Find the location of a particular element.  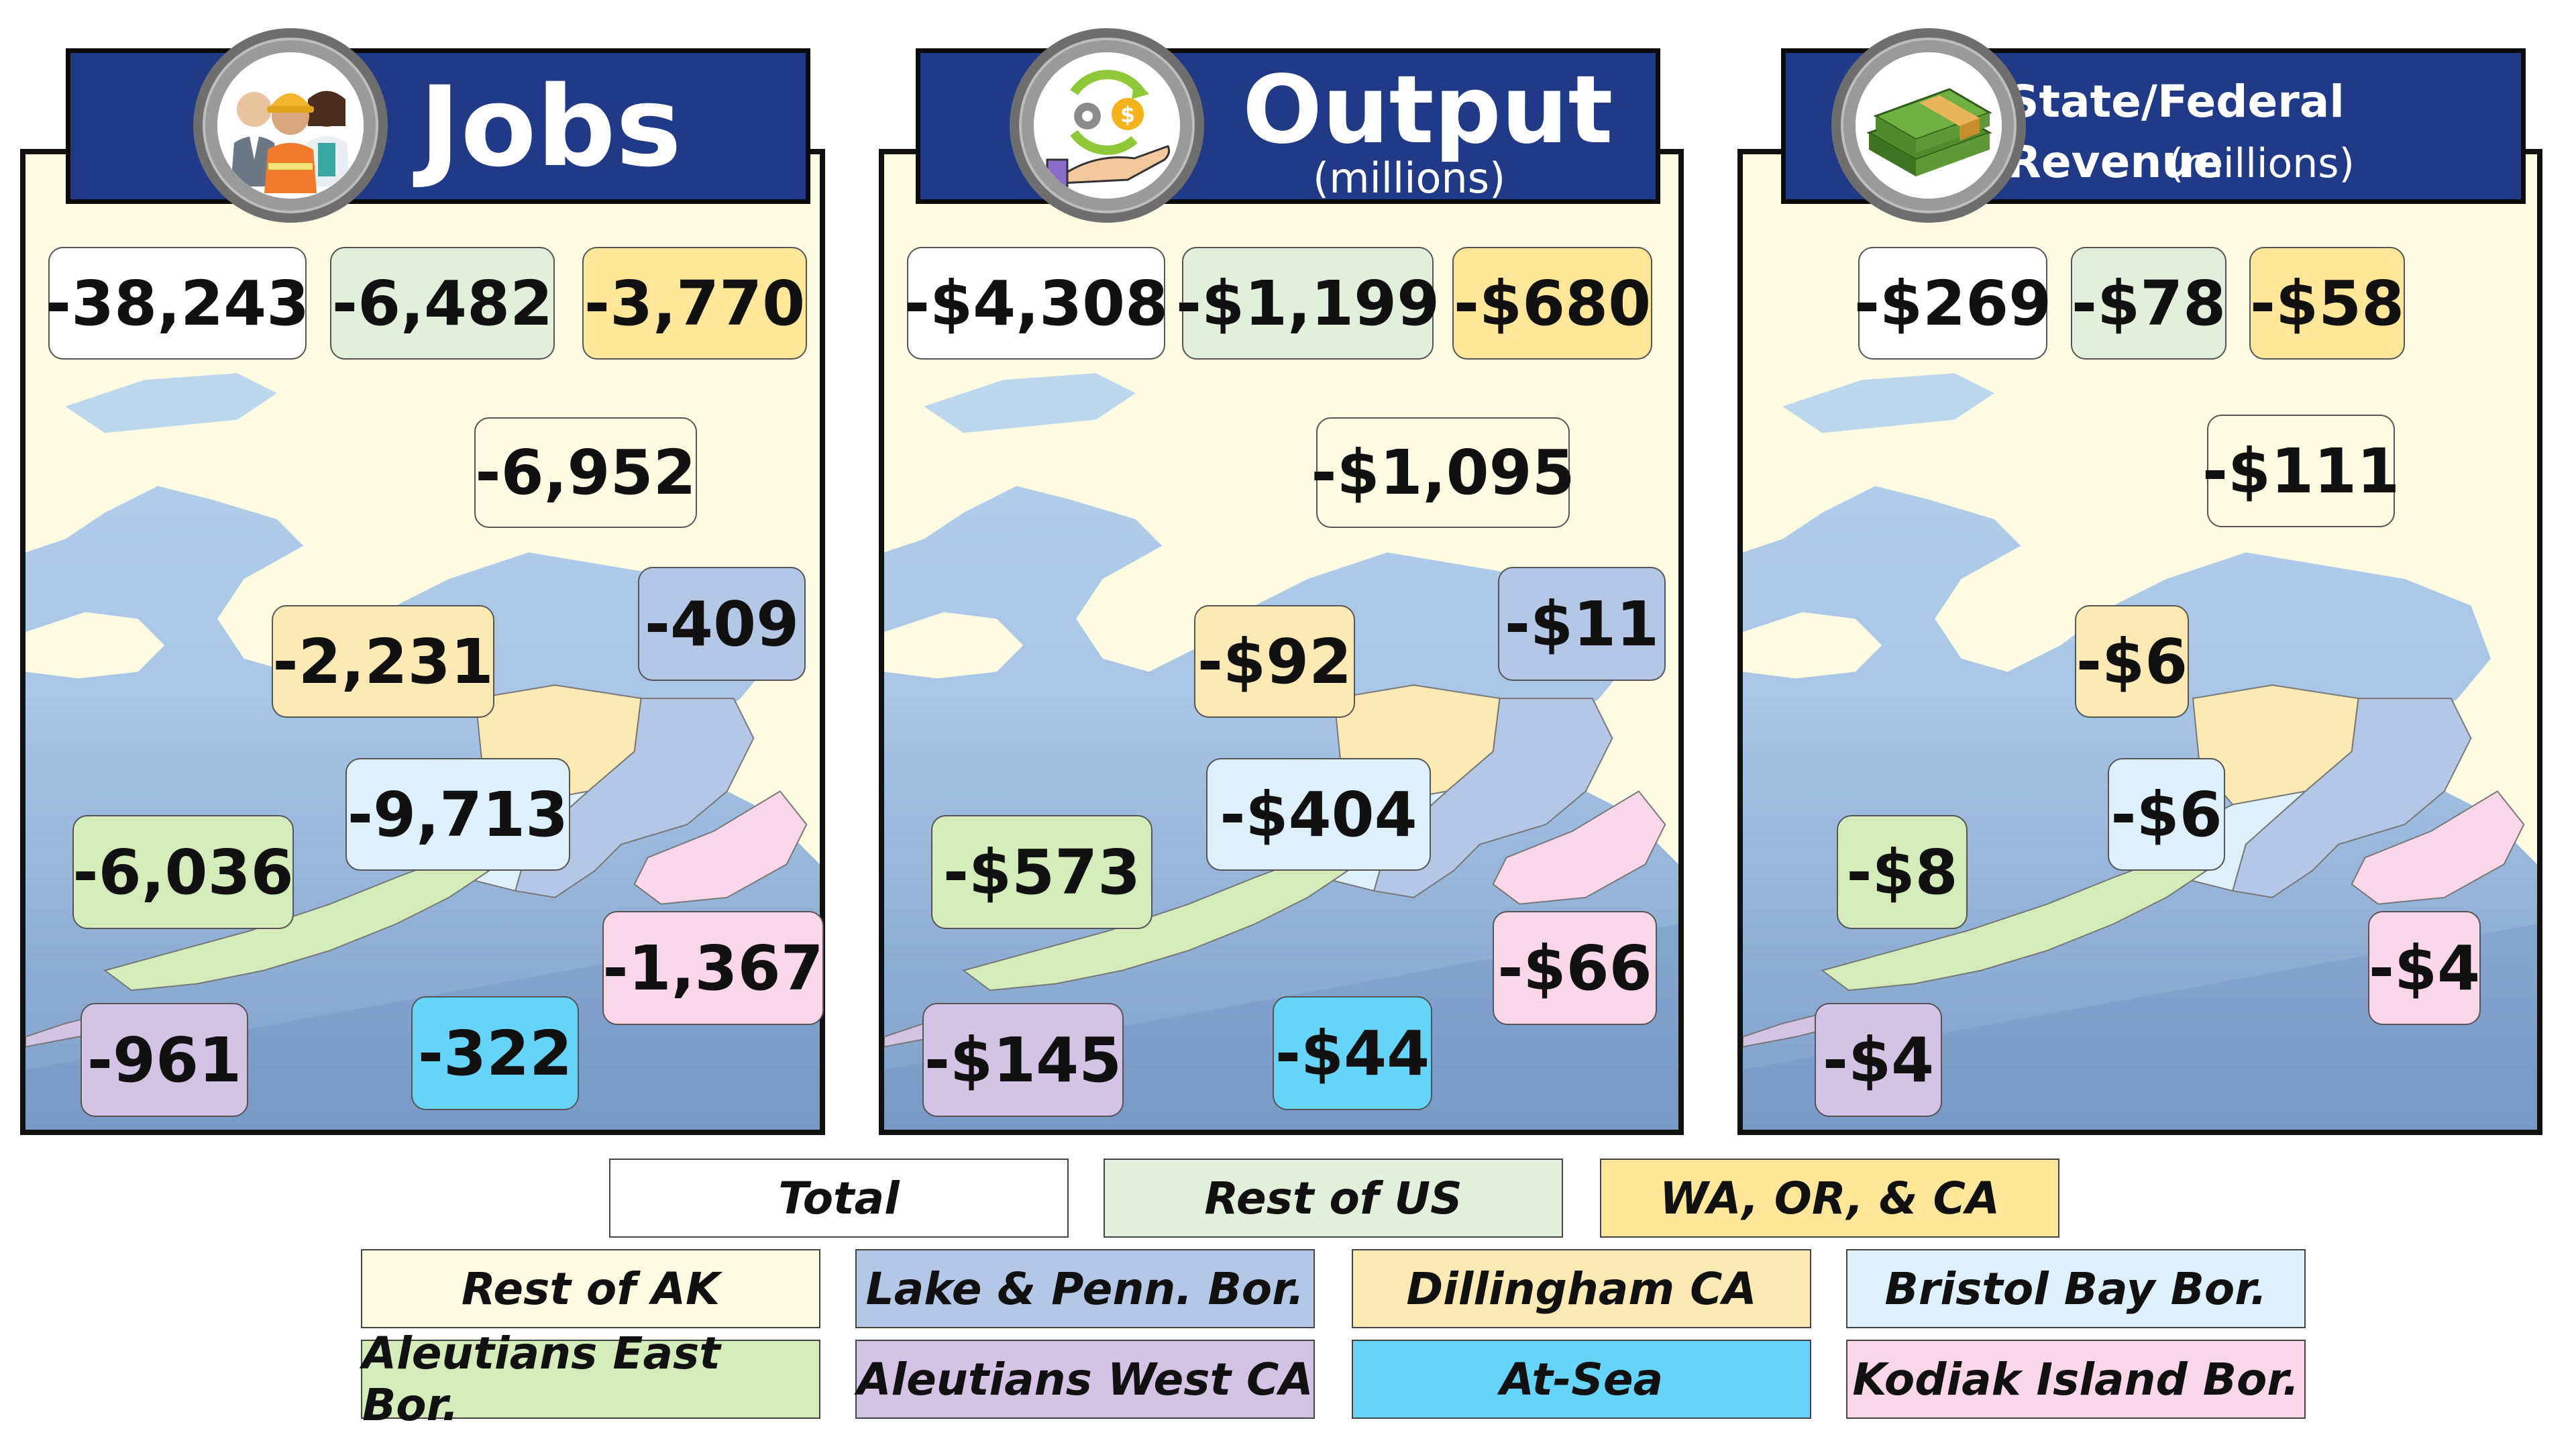

jobs-rest-of-ak-value: -6,952 is located at coordinates (585, 472).